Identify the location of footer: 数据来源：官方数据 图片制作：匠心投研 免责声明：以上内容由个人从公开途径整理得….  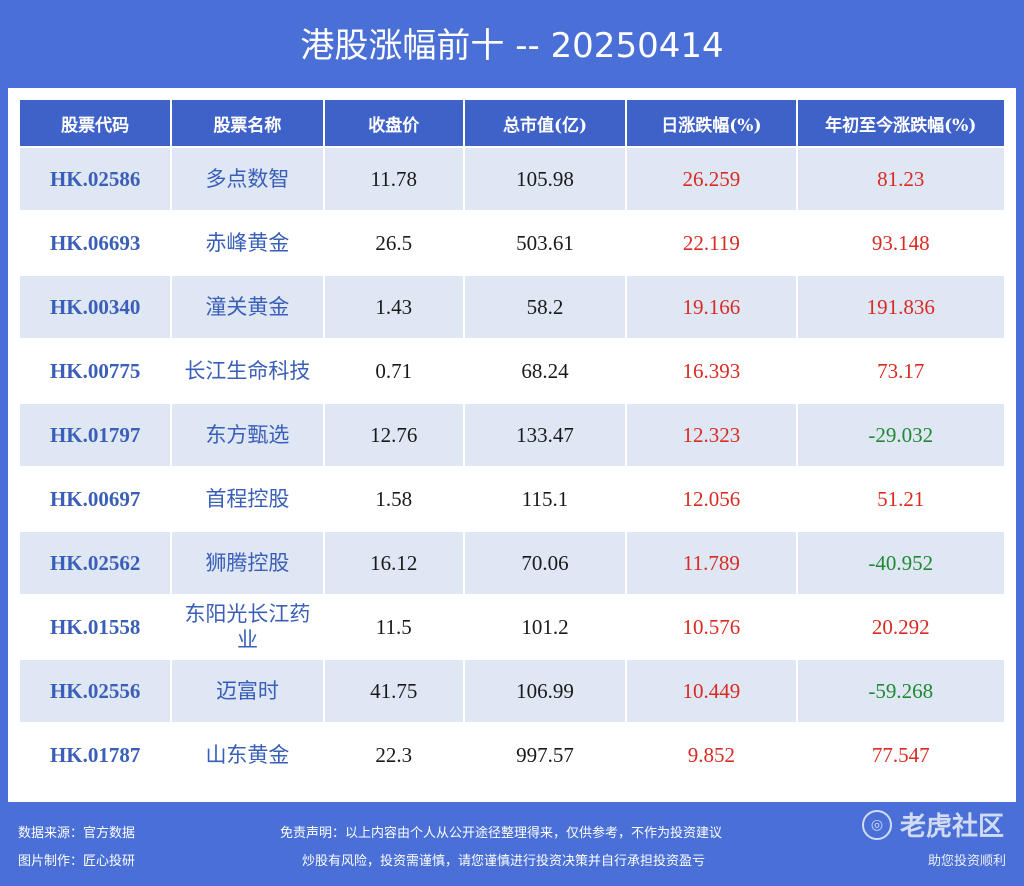
(512, 848).